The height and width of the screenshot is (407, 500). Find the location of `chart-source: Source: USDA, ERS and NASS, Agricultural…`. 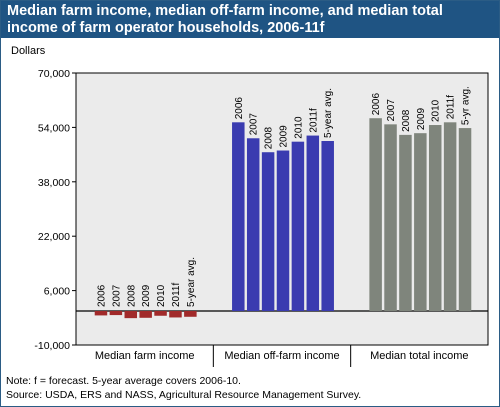

chart-source: Source: USDA, ERS and NASS, Agricultural… is located at coordinates (184, 395).